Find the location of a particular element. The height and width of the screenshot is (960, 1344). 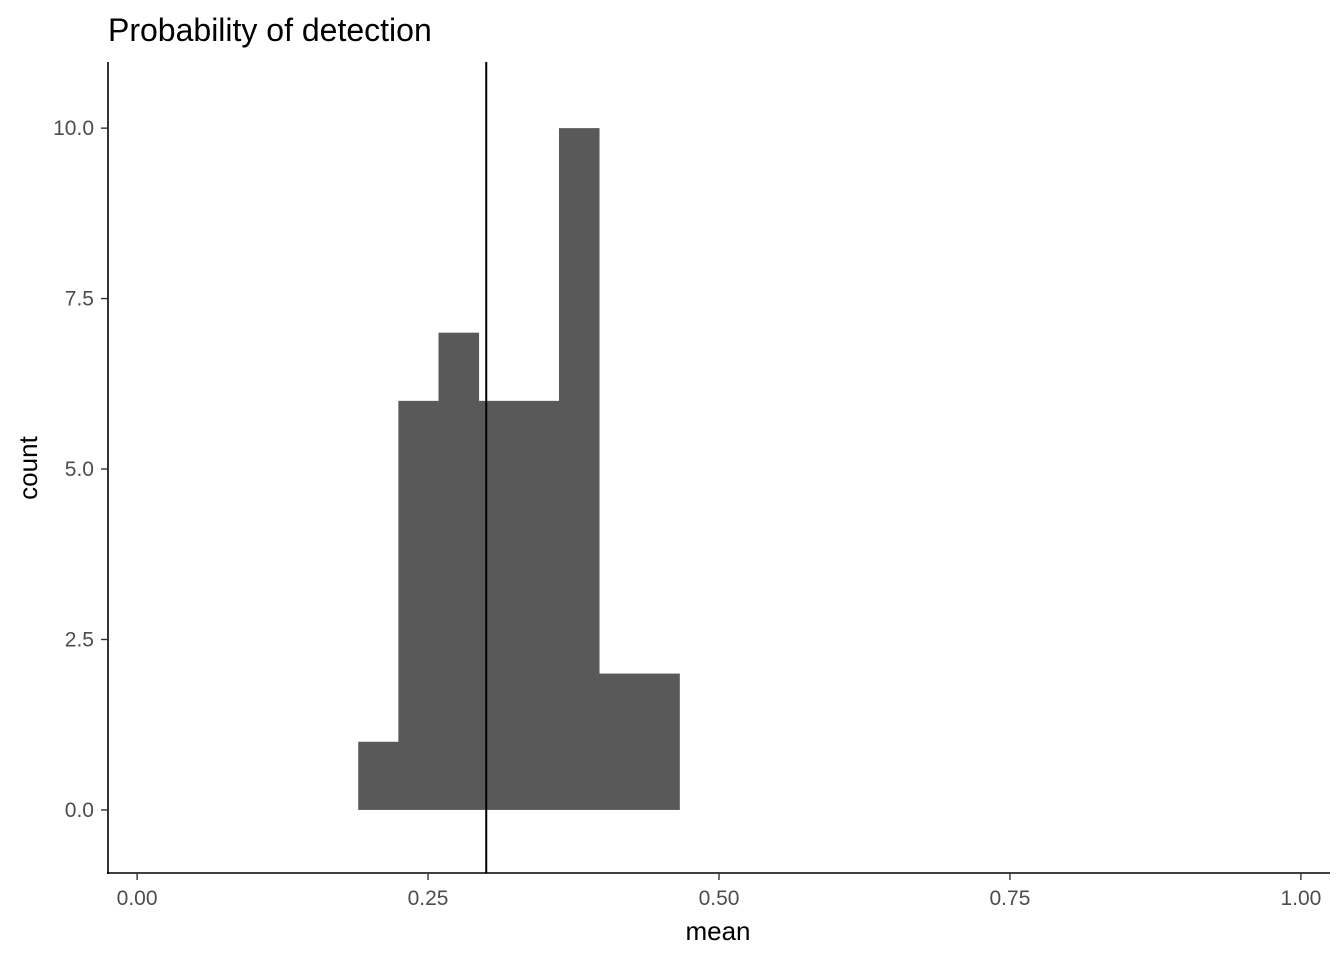

x-tick-label-4: 0.75 is located at coordinates (1010, 898).